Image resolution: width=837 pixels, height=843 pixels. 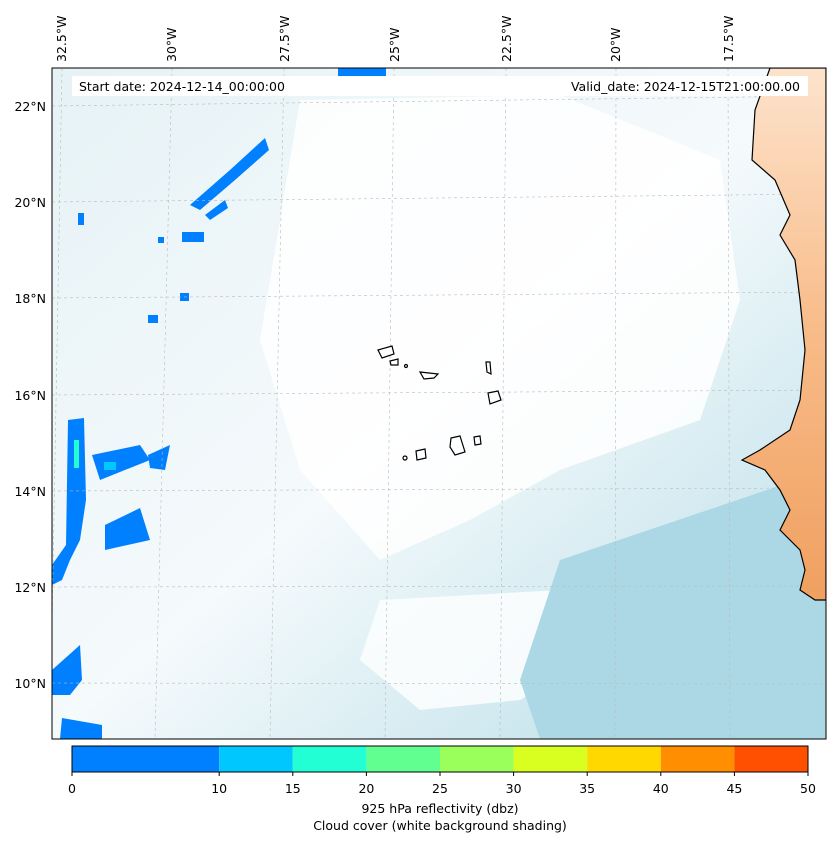 What do you see at coordinates (292, 788) in the screenshot?
I see `colorbar-tick-label: 15` at bounding box center [292, 788].